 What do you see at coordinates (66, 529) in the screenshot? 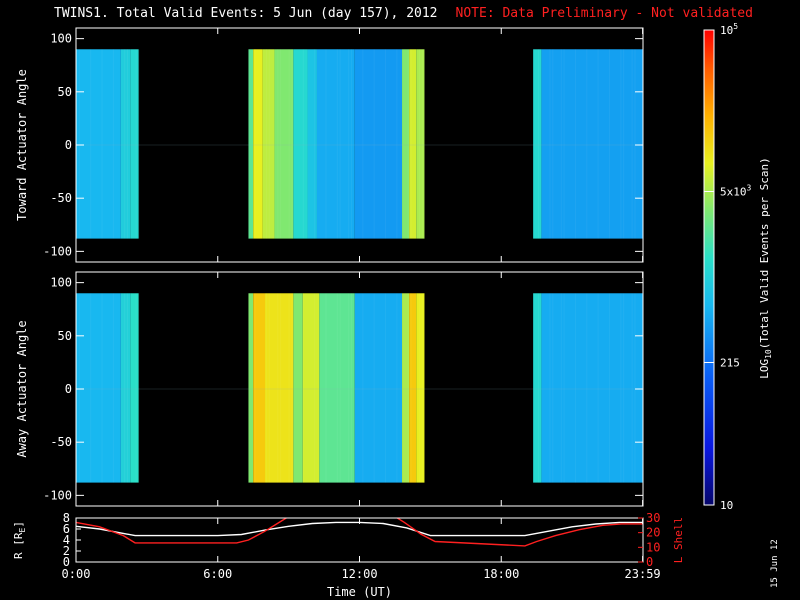
I see `orbit-ytick-left-label: 6` at bounding box center [66, 529].